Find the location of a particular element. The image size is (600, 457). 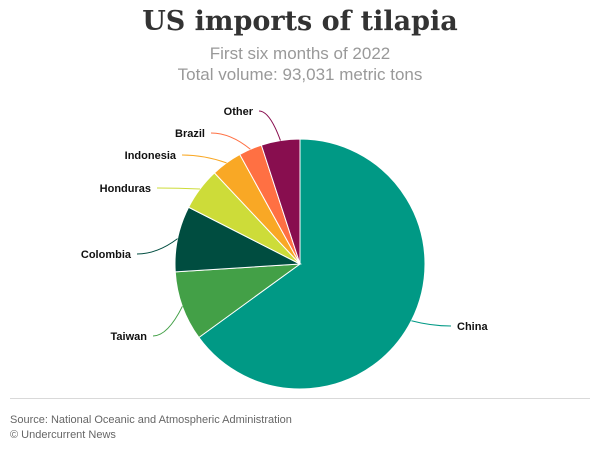

slice-label-other: Other is located at coordinates (239, 112).